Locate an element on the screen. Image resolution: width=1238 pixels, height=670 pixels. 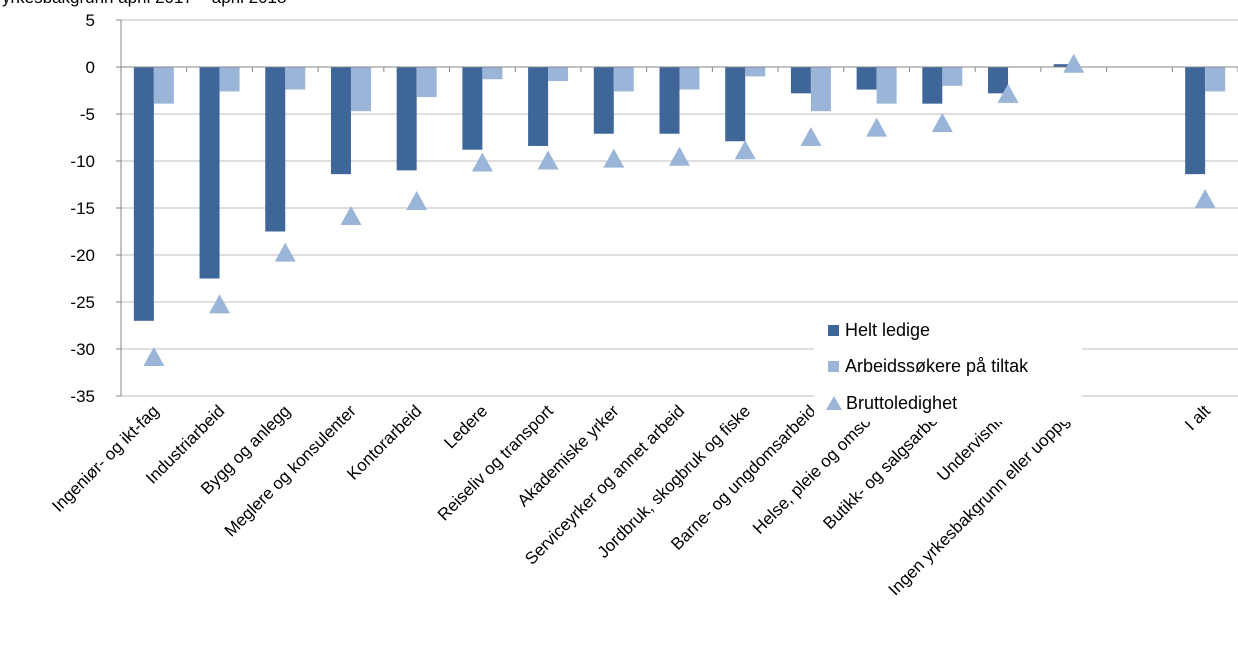
y-tick-label: 5 is located at coordinates (90, 20).